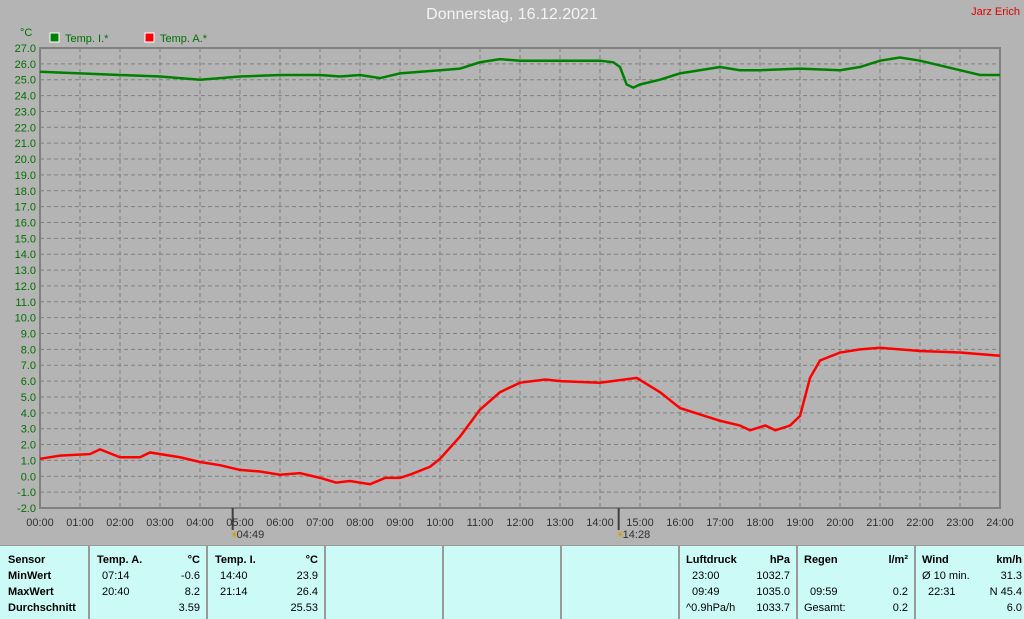 The height and width of the screenshot is (619, 1024). What do you see at coordinates (26, 33) in the screenshot?
I see `y-axis-unit: °C` at bounding box center [26, 33].